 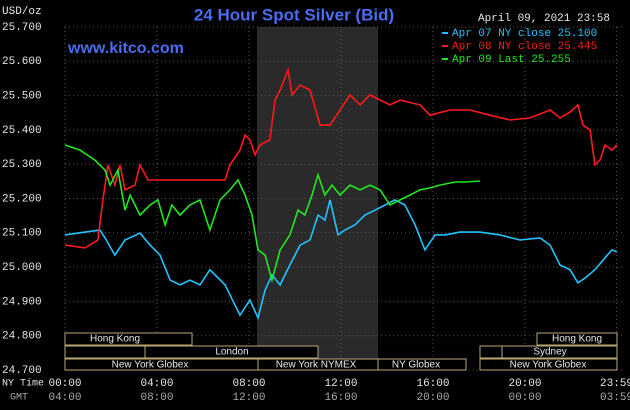 What do you see at coordinates (22, 165) in the screenshot?
I see `y-tick-label: 25.300` at bounding box center [22, 165].